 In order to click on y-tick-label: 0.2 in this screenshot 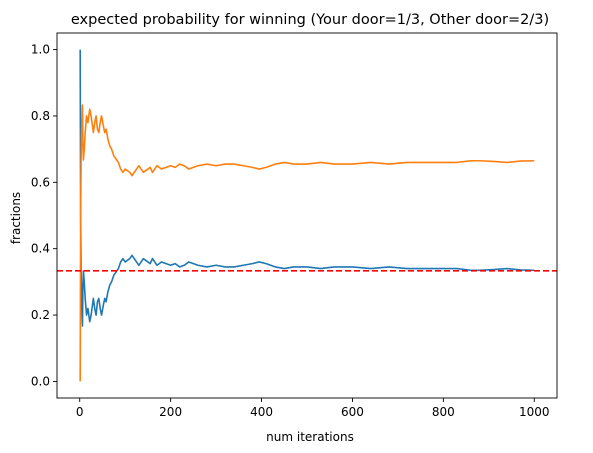, I will do `click(40, 315)`.